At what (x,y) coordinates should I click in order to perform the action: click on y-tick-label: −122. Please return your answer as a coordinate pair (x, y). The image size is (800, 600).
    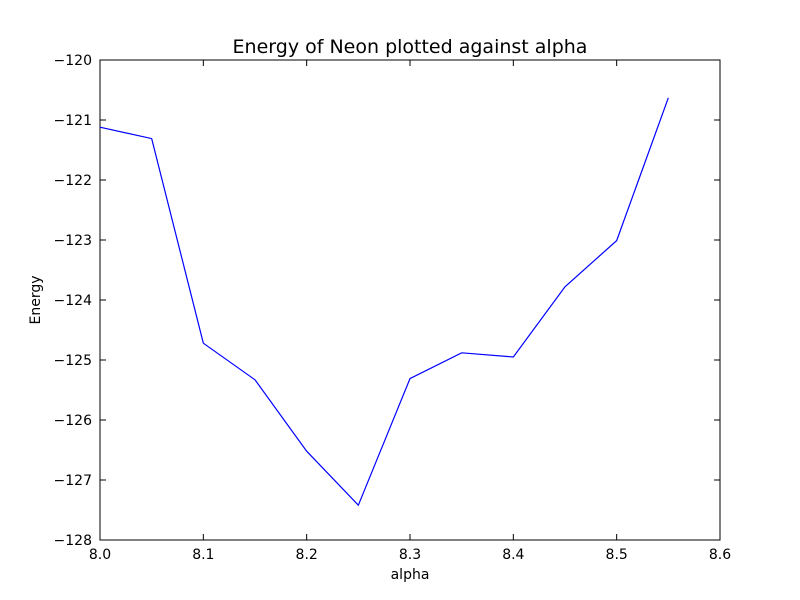
    Looking at the image, I should click on (73, 181).